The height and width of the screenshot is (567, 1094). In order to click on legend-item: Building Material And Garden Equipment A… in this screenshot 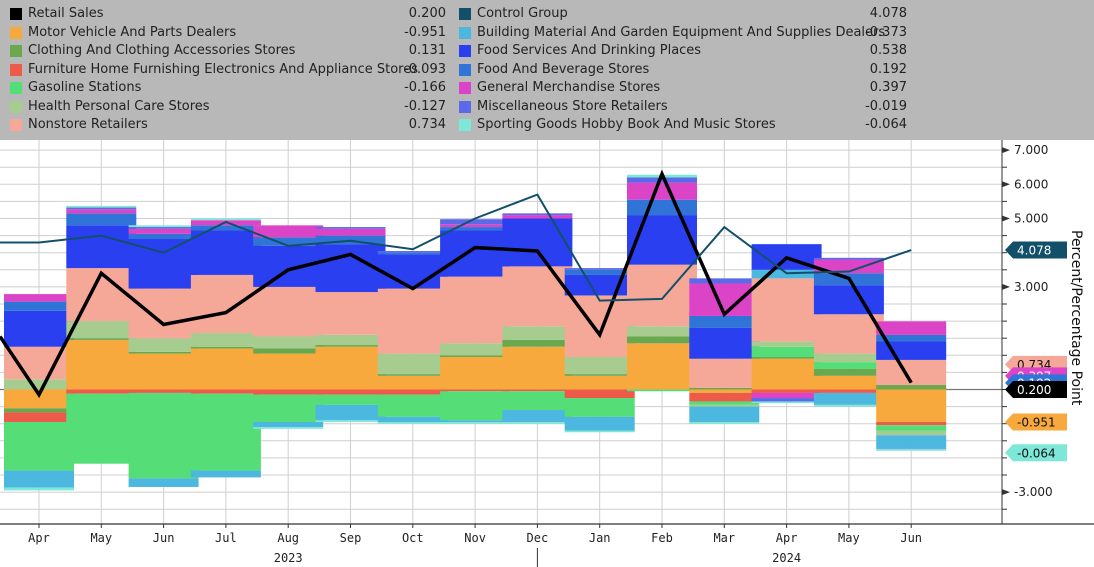, I will do `click(683, 33)`.